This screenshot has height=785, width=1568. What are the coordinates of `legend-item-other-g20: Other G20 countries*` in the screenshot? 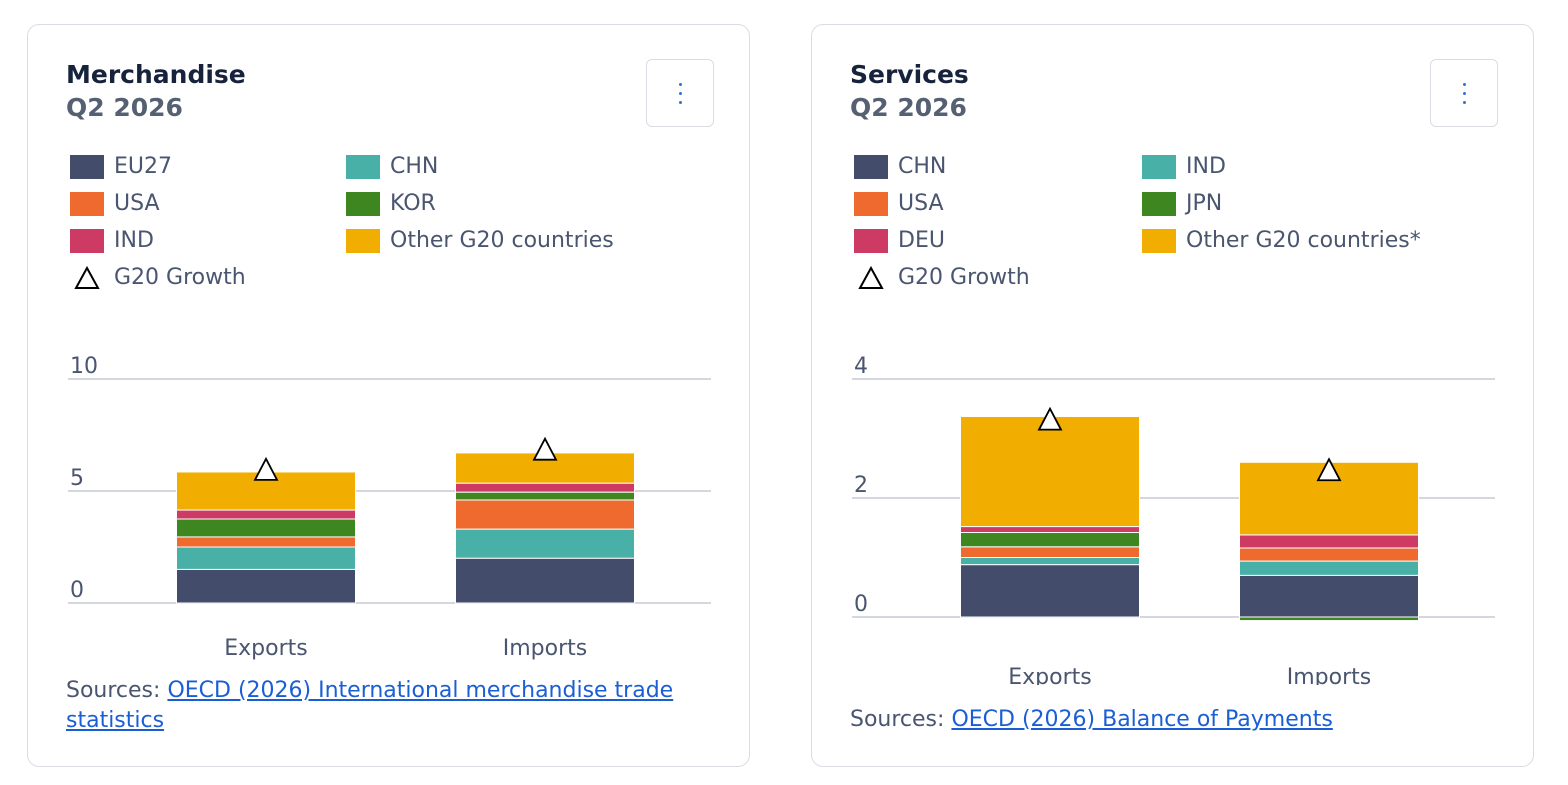 It's located at (1281, 241).